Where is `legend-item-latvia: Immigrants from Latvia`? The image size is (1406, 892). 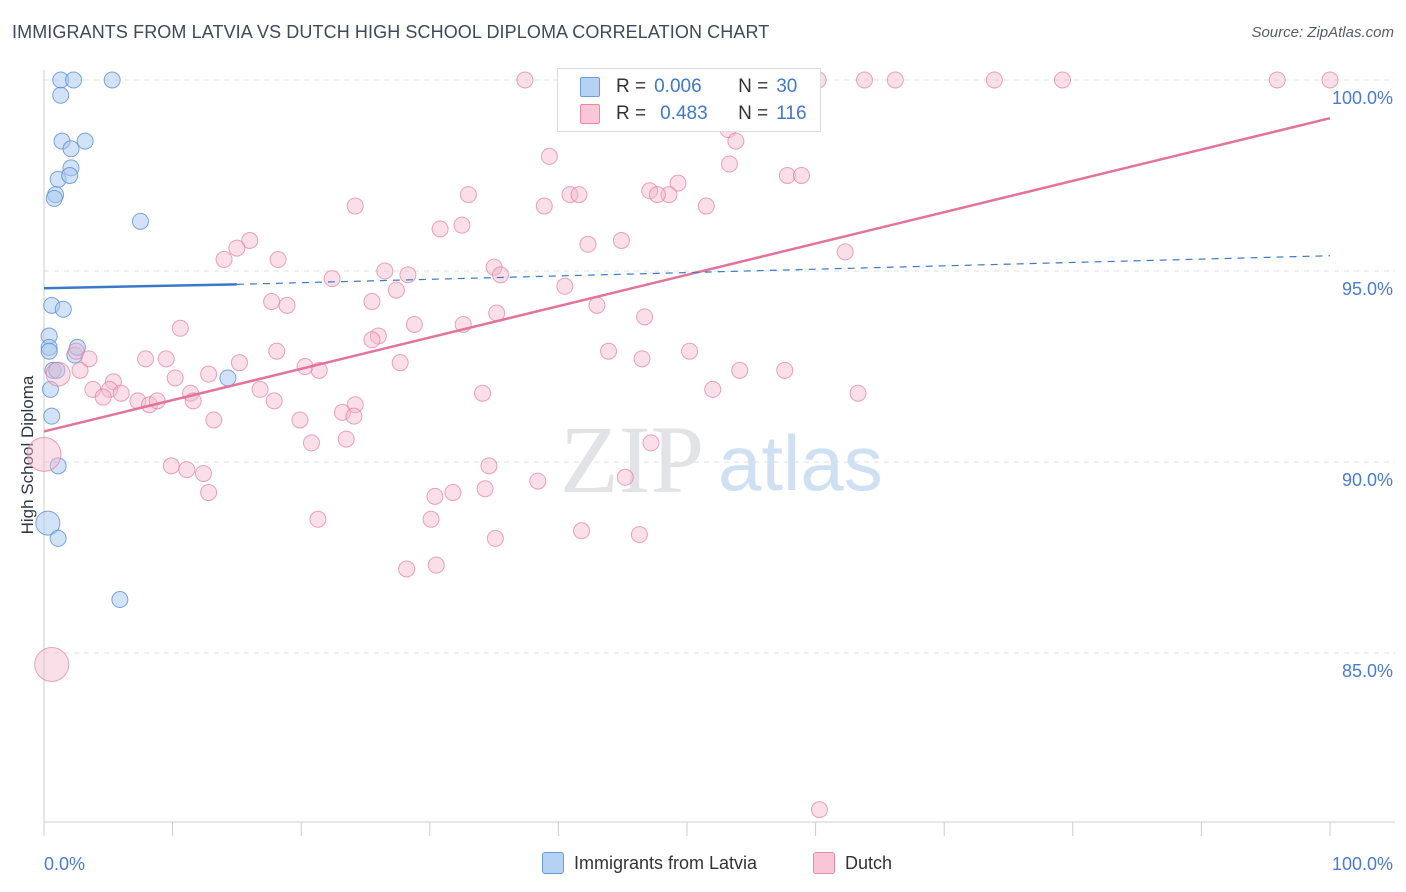
legend-item-latvia: Immigrants from Latvia is located at coordinates (649, 863).